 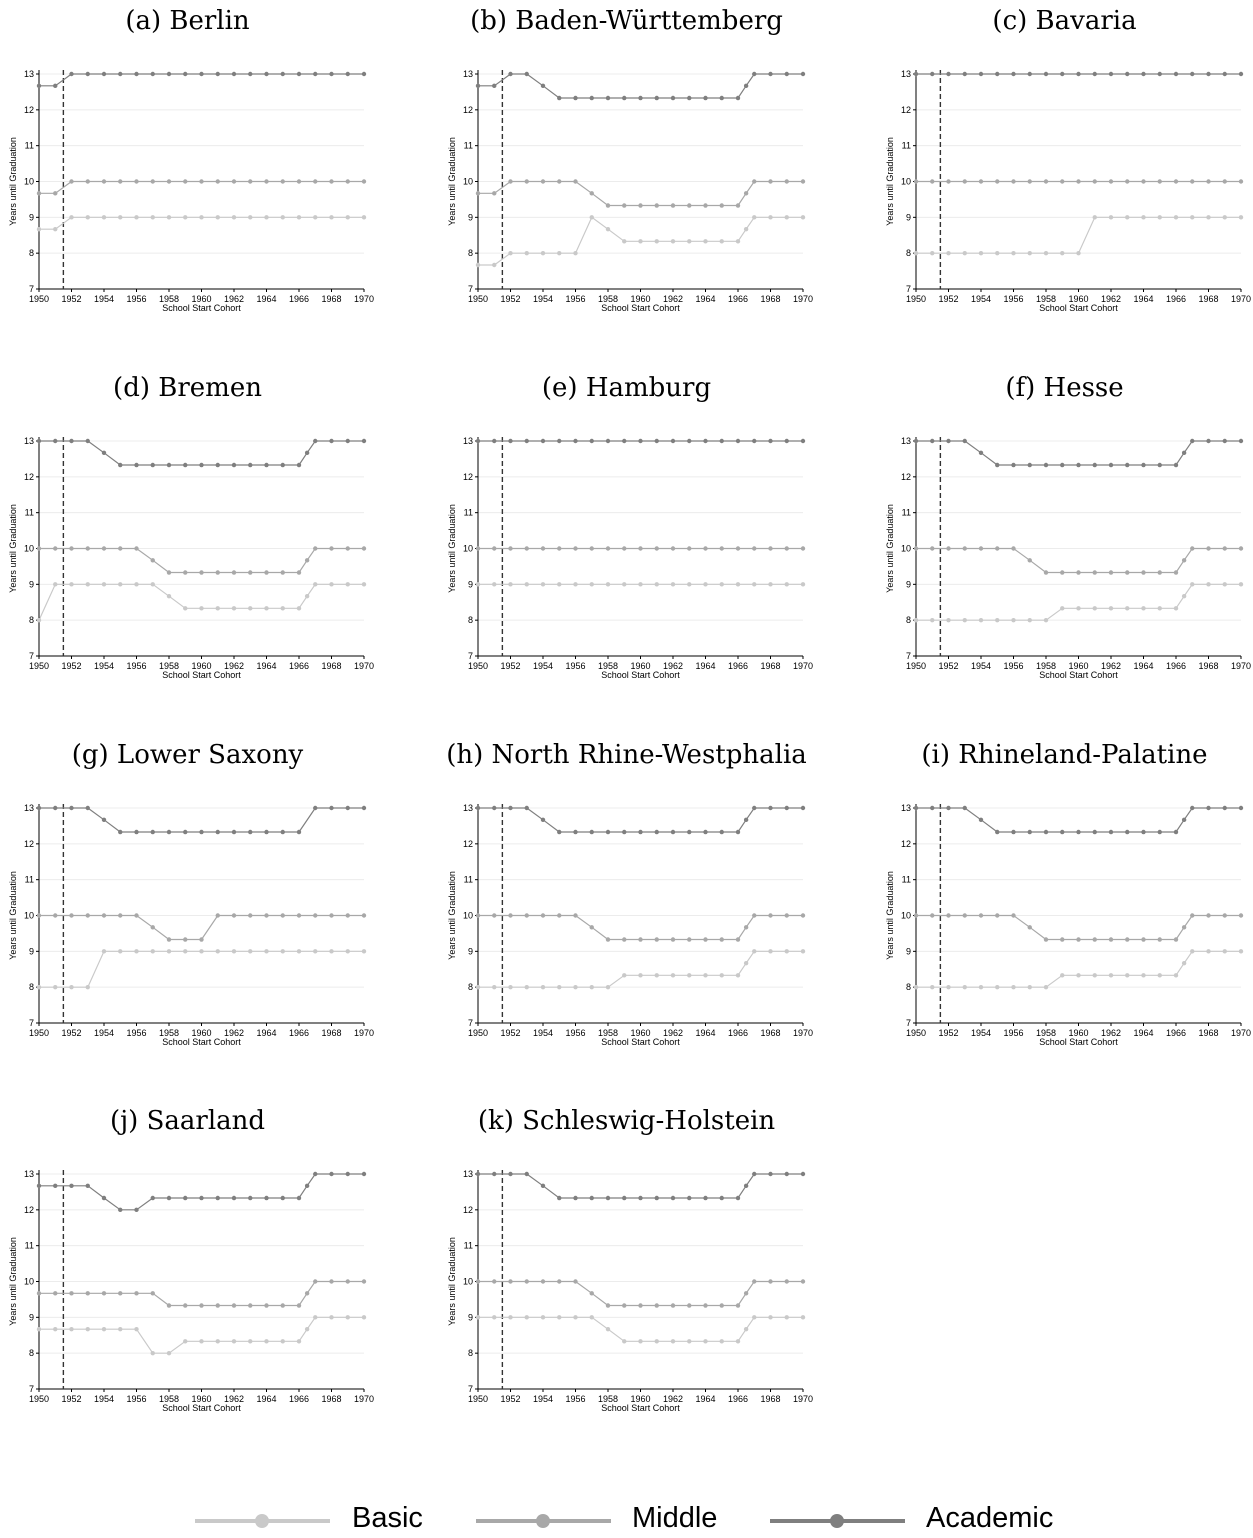 I want to click on legend-swatch-basic, so click(x=262, y=1521).